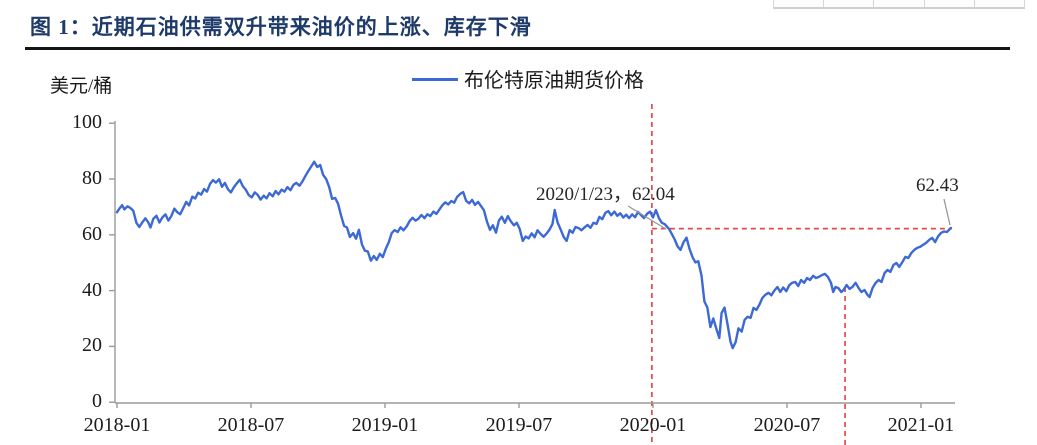  What do you see at coordinates (281, 27) in the screenshot?
I see `figure-title: 图 1：近期石油供需双升带来油价的上涨、库存下滑` at bounding box center [281, 27].